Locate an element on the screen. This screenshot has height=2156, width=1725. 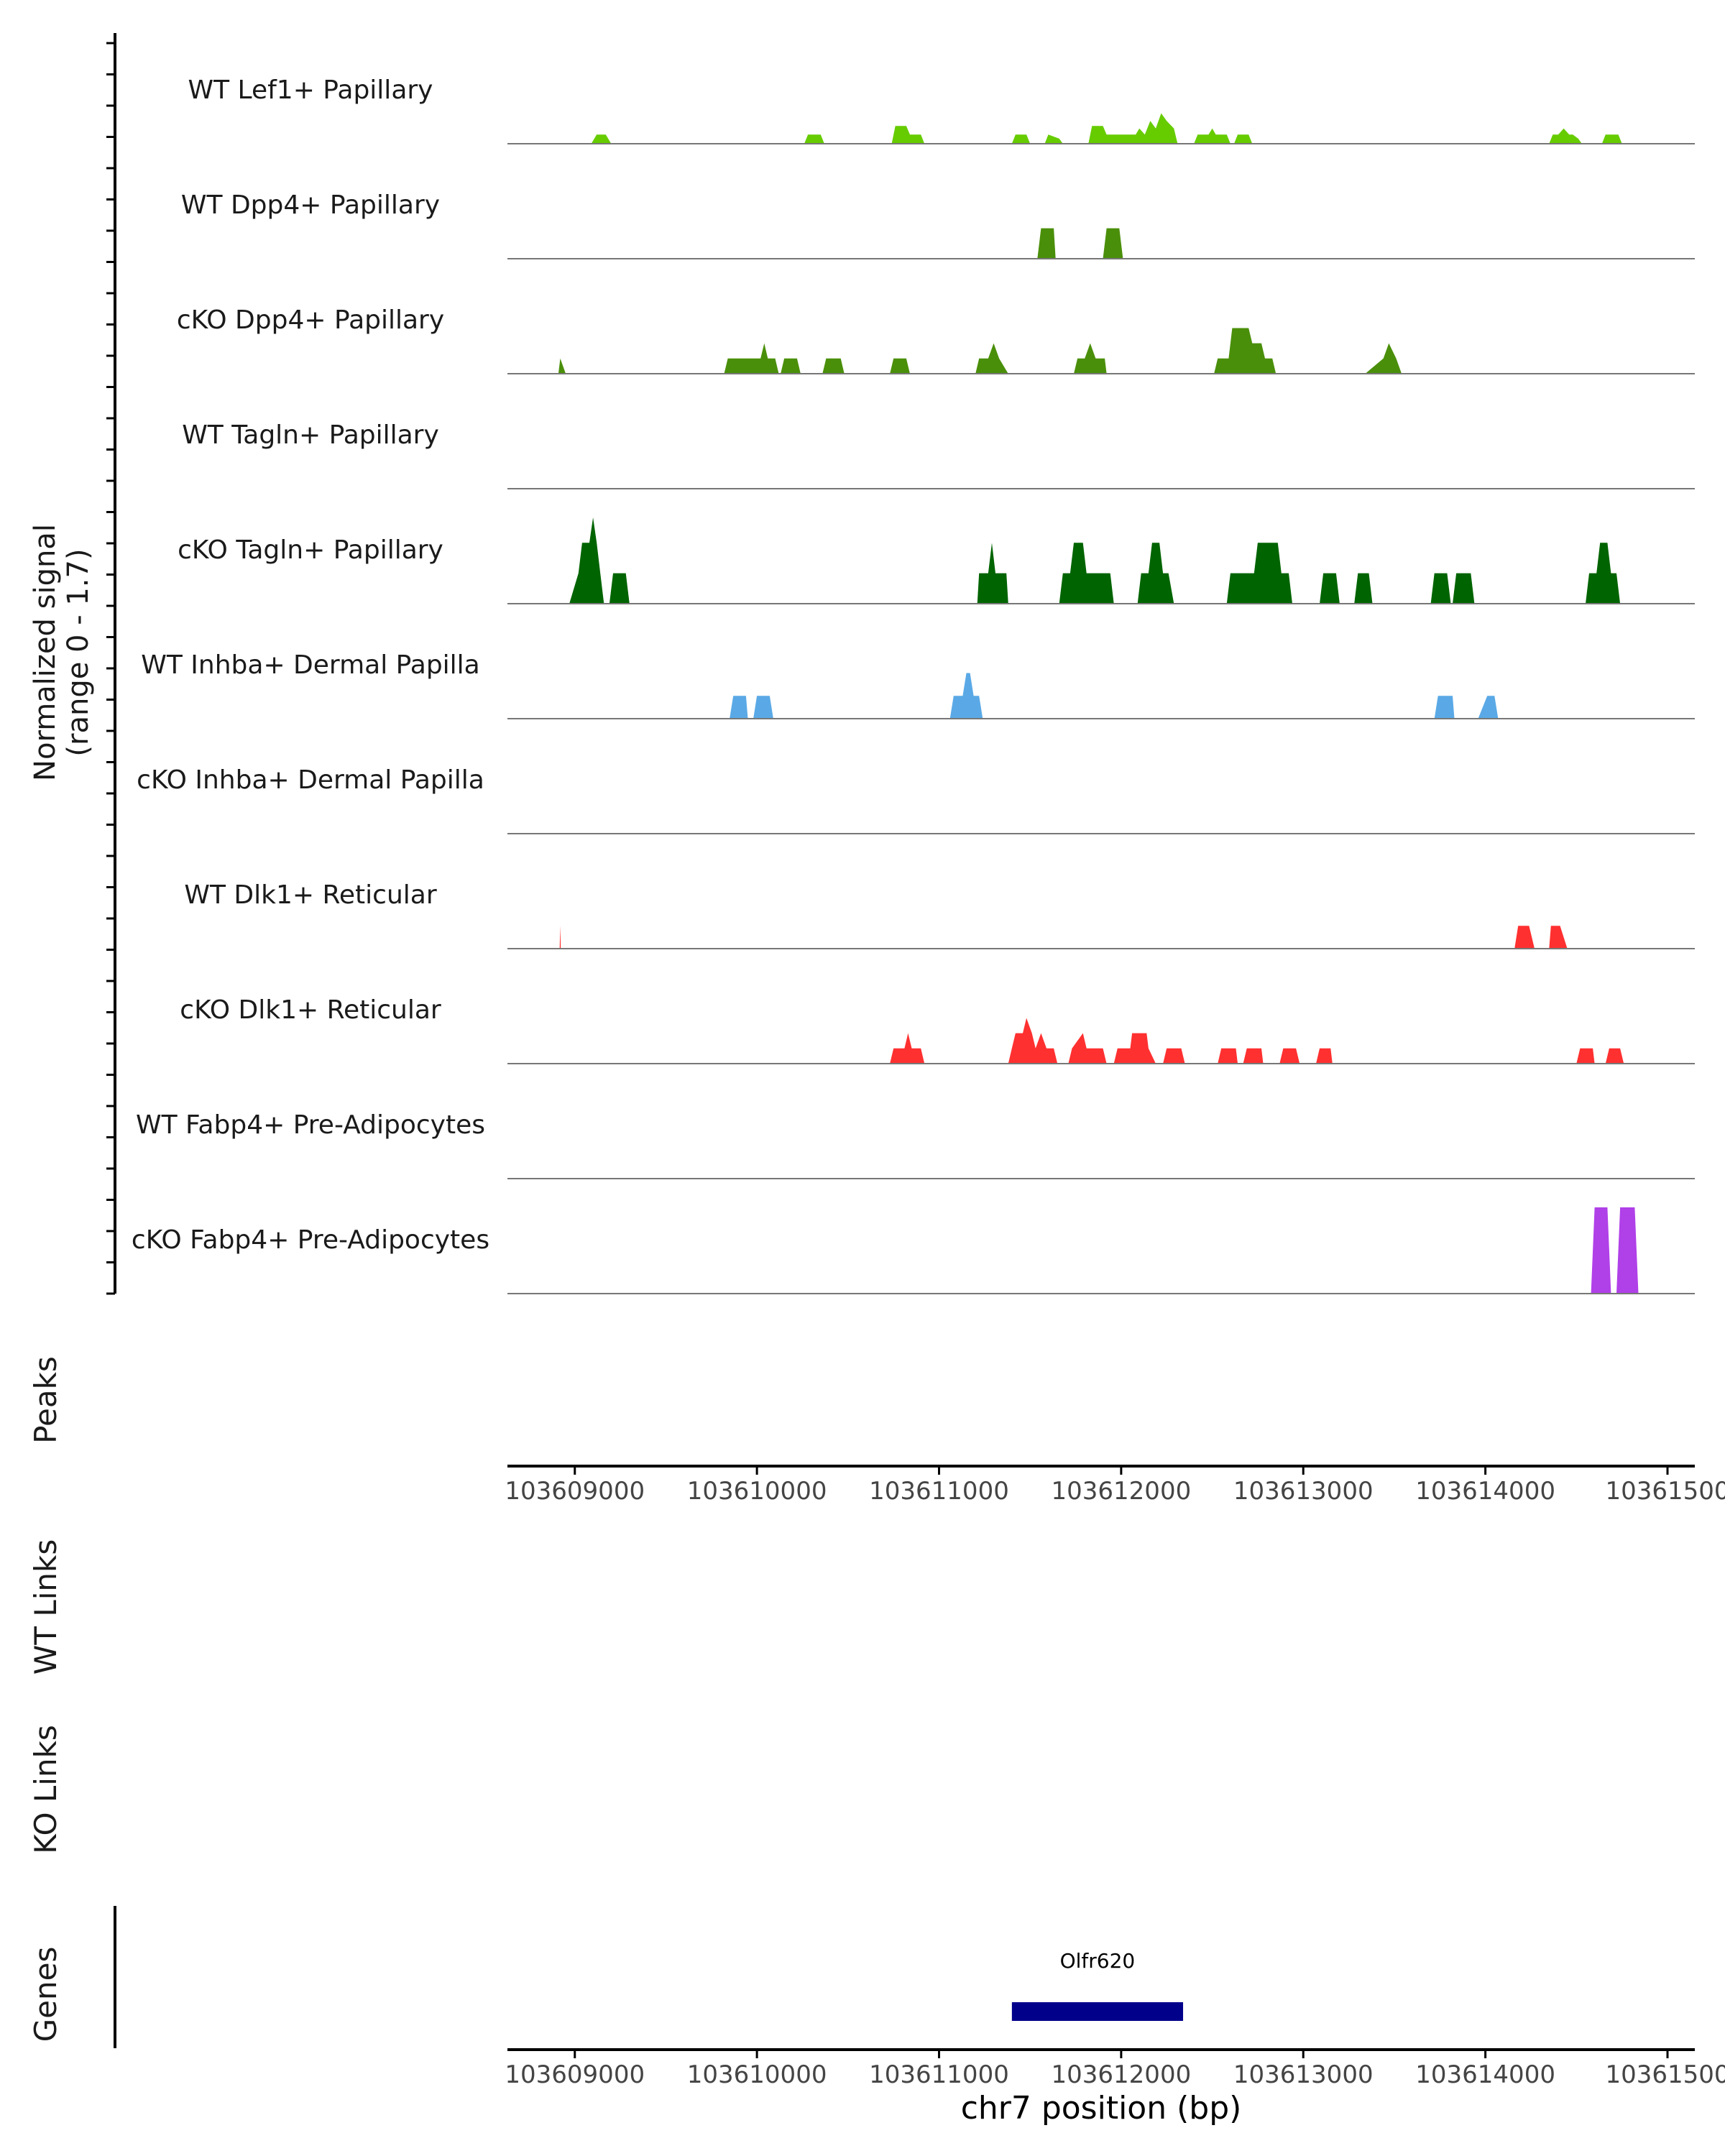
peaks-panel-label: Peaks is located at coordinates (45, 1400).